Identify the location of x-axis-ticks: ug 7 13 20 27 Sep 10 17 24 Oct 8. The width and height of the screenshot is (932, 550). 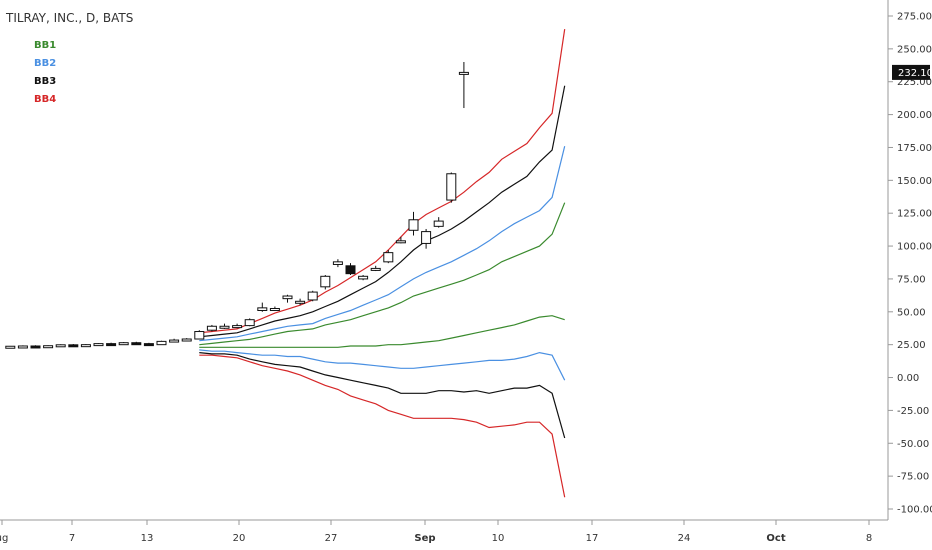
(436, 532).